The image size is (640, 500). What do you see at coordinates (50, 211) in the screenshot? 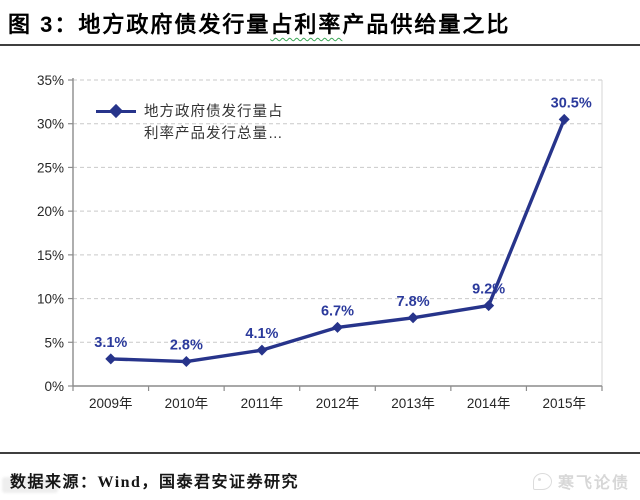
I see `svg-text: 20%` at bounding box center [50, 211].